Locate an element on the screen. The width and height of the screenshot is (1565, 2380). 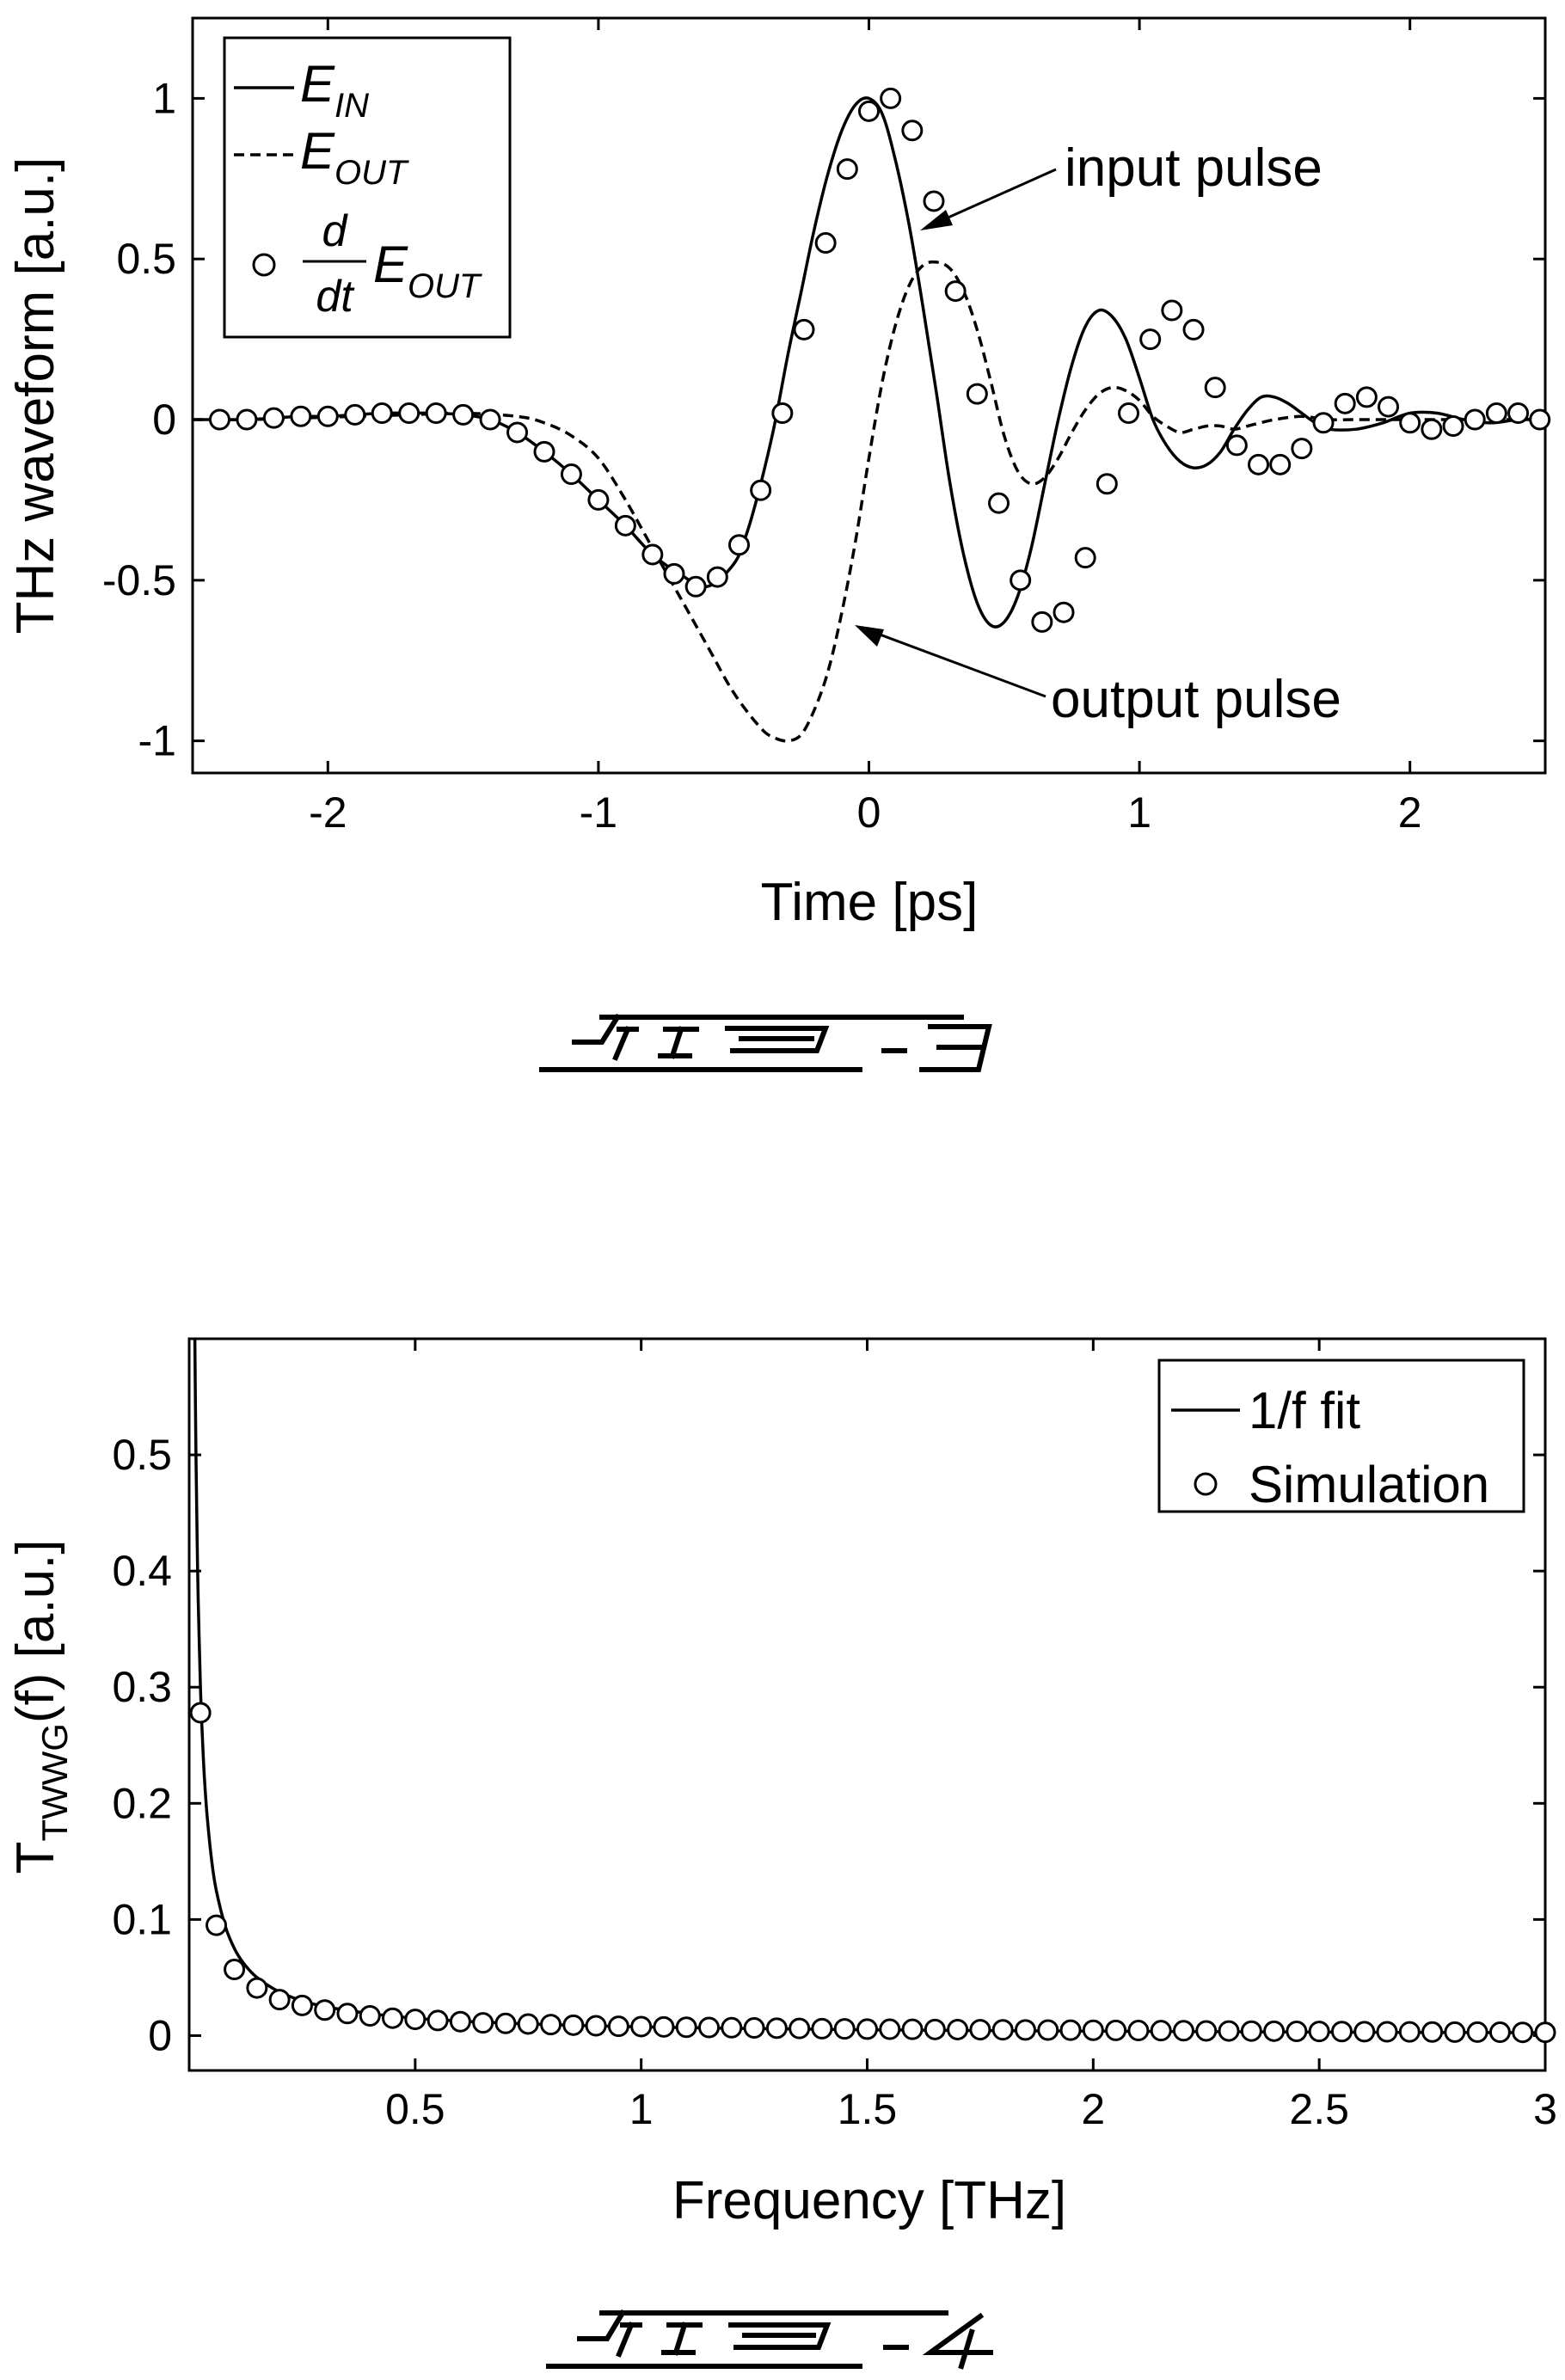
annotation-input-pulse: input pulse is located at coordinates (1121, 184).